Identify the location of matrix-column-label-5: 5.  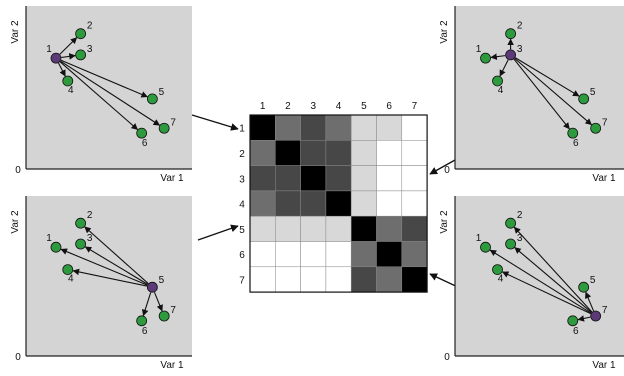
(364, 106).